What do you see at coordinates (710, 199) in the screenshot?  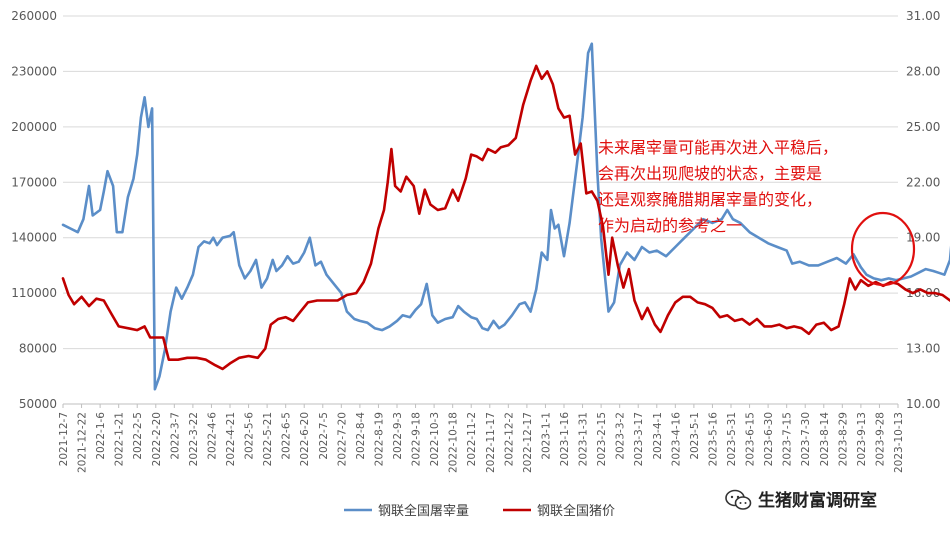 I see `annotation-line: 还是观察腌腊期屠宰量的变化，` at bounding box center [710, 199].